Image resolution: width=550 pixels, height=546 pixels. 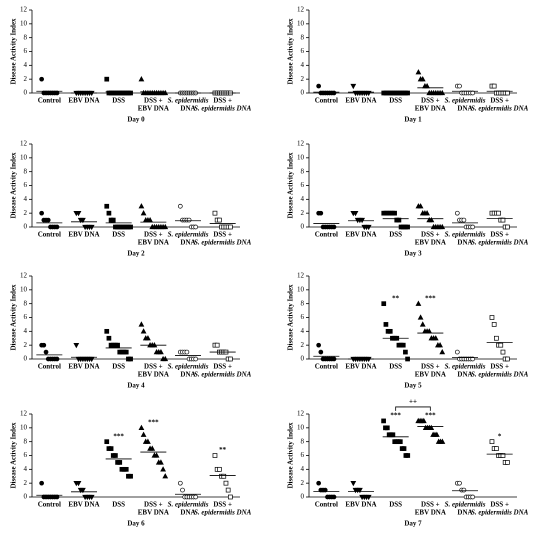 I want to click on significance: *, so click(x=500, y=436).